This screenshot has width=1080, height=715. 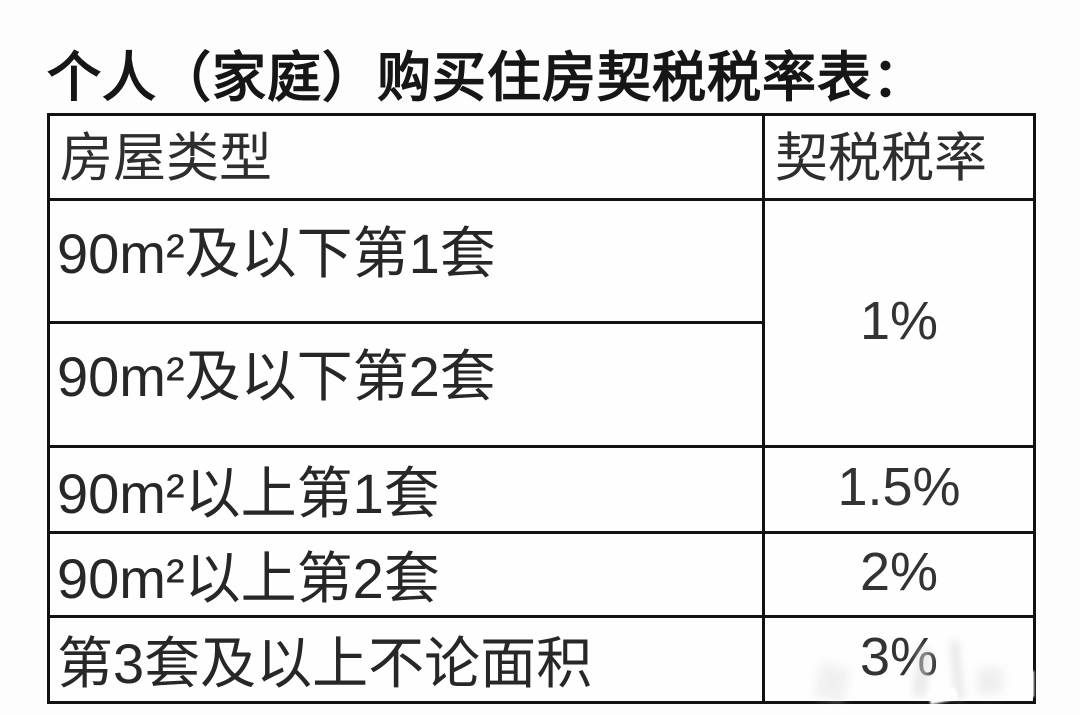 I want to click on table-header-row: 房屋类型 契税税率, so click(x=541, y=157).